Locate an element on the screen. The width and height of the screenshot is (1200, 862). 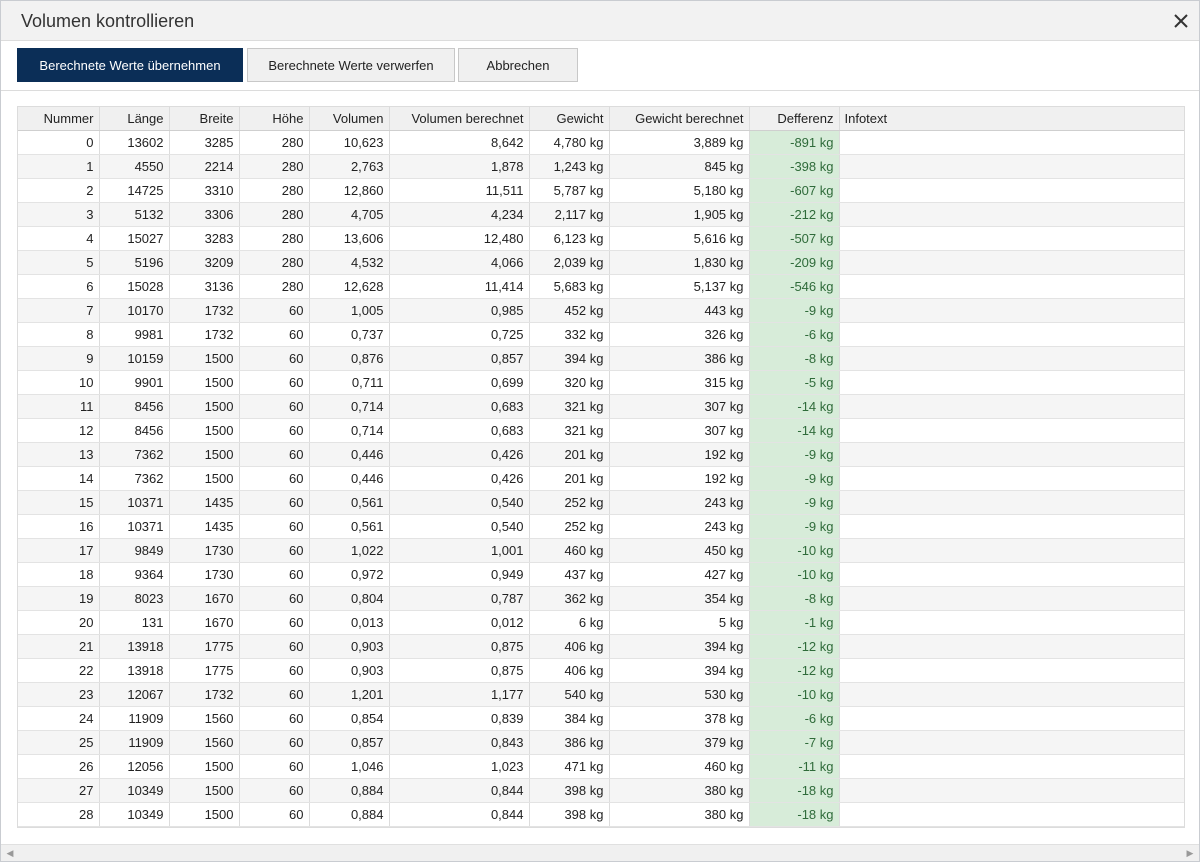
table-cell: 530 kg is located at coordinates (679, 694).